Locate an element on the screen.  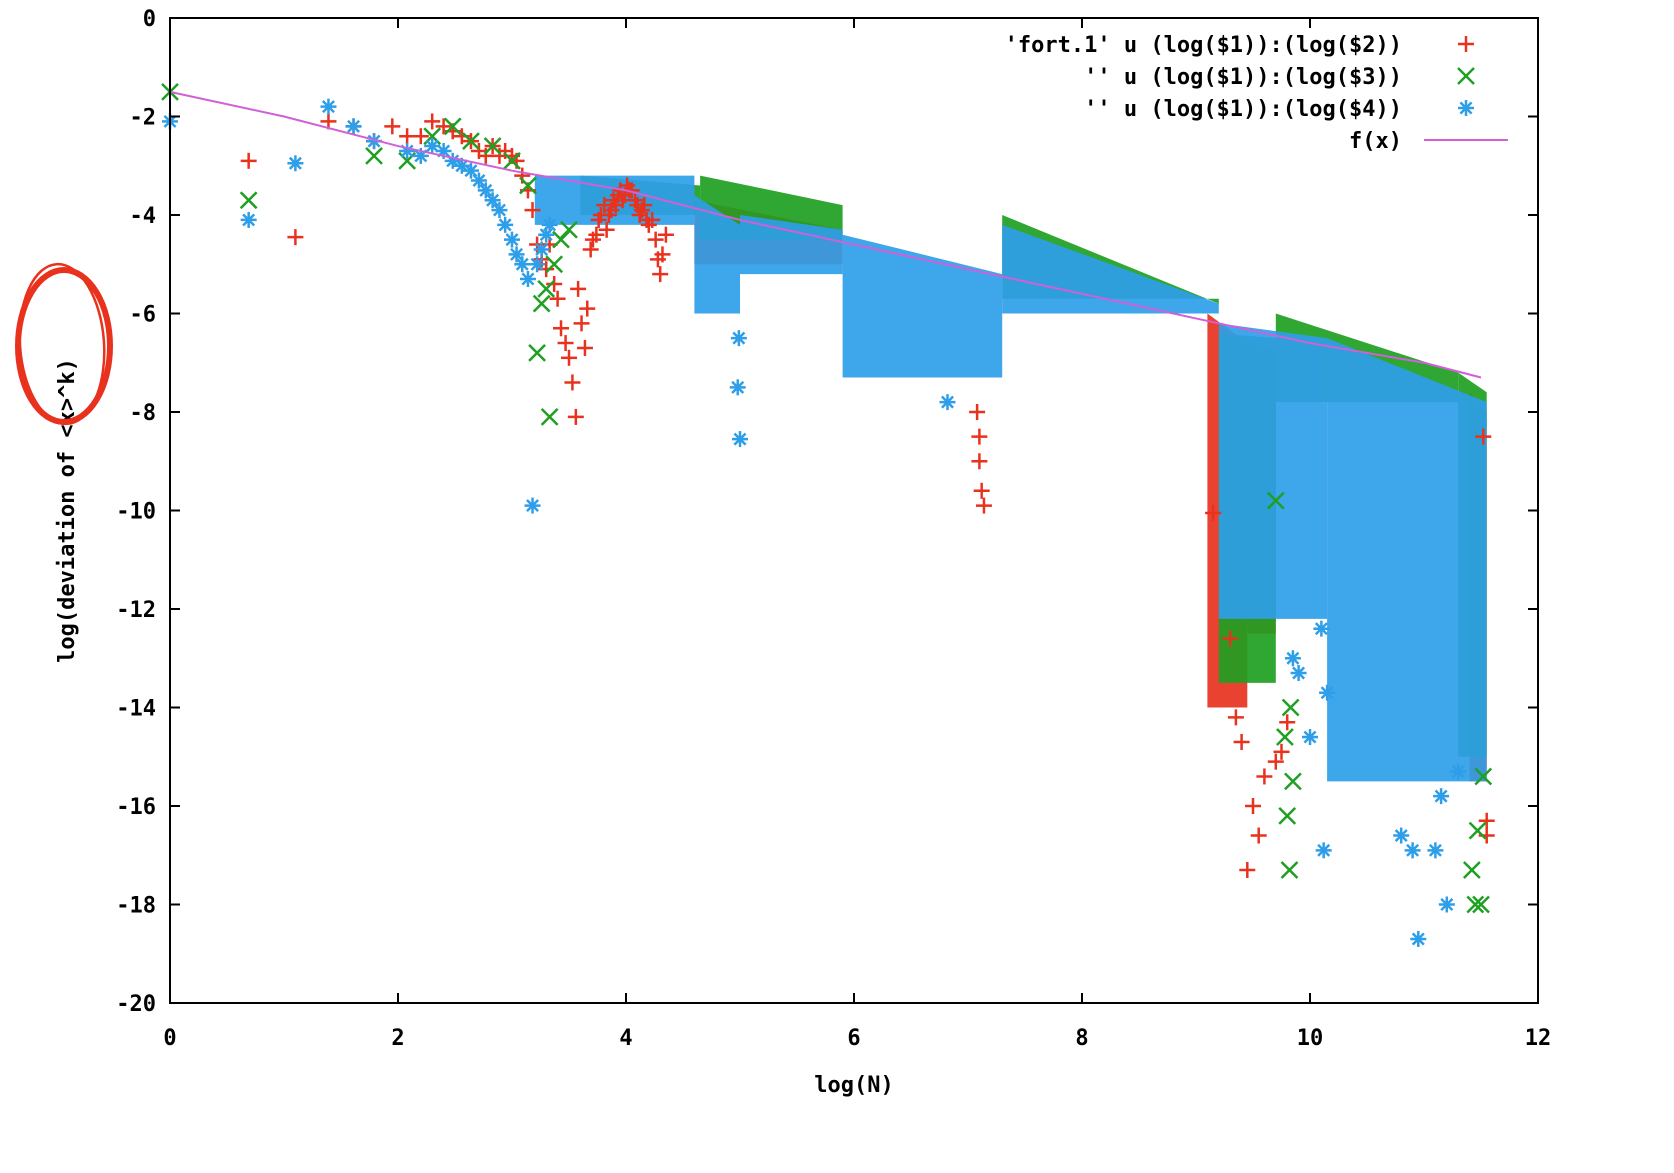
y-tick-label: 0 is located at coordinates (149, 19).